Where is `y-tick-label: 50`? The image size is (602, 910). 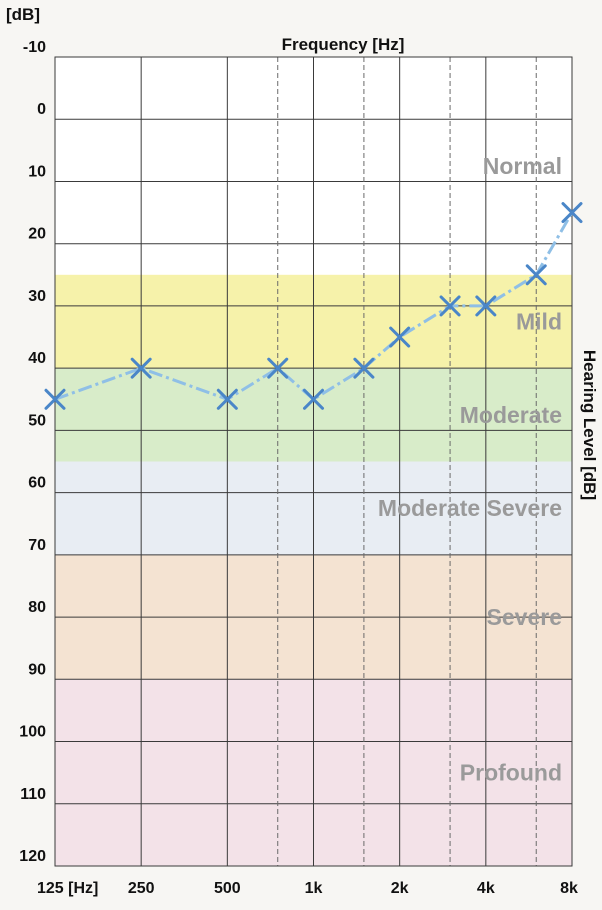
y-tick-label: 50 is located at coordinates (37, 420).